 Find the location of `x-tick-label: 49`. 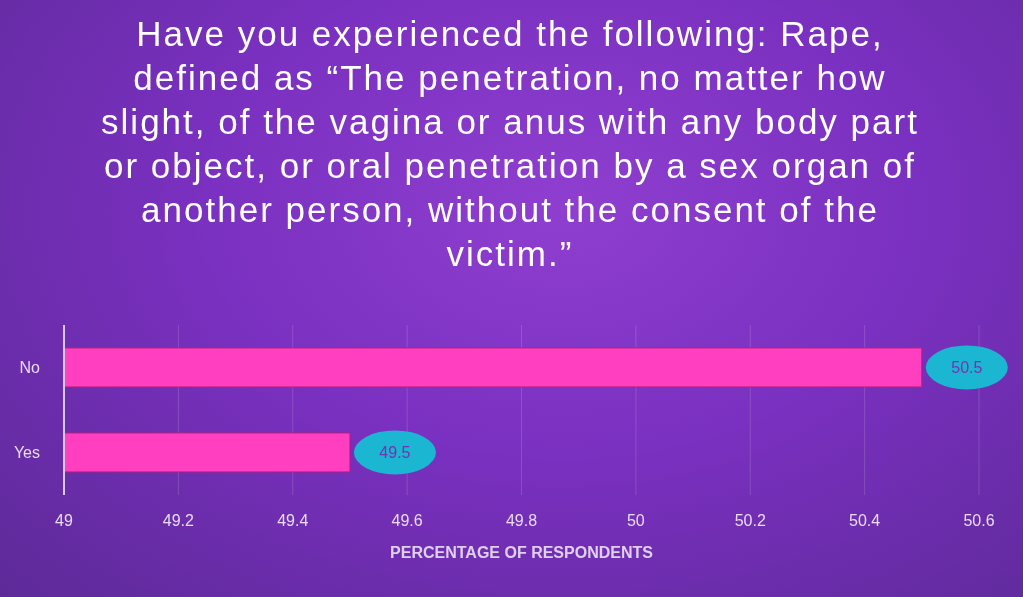

x-tick-label: 49 is located at coordinates (64, 521).